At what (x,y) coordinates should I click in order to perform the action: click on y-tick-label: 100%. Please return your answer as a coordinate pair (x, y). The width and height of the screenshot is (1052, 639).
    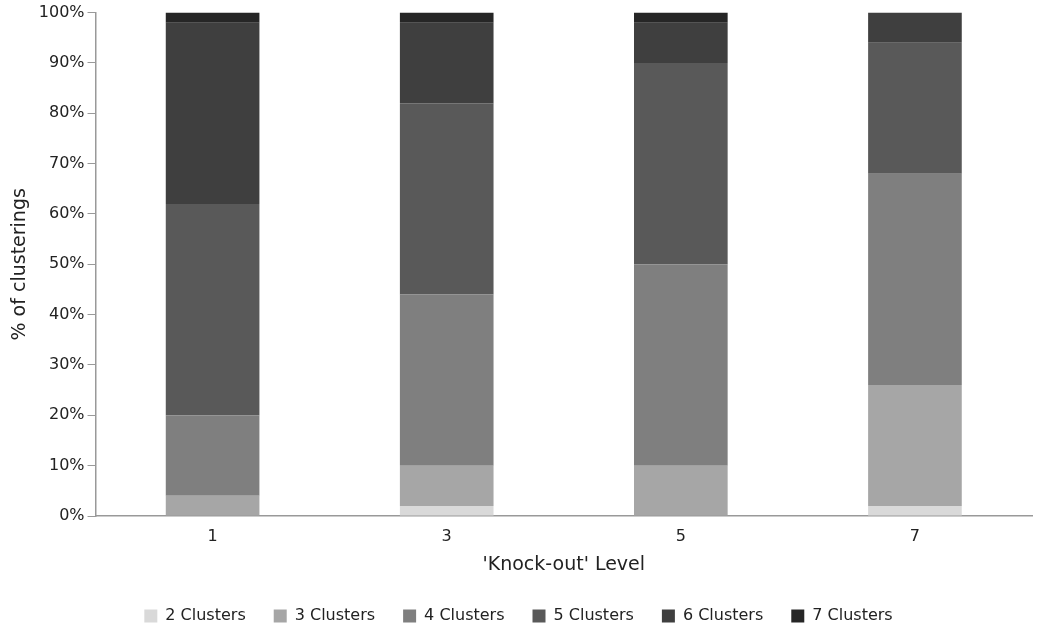
    Looking at the image, I should click on (61, 11).